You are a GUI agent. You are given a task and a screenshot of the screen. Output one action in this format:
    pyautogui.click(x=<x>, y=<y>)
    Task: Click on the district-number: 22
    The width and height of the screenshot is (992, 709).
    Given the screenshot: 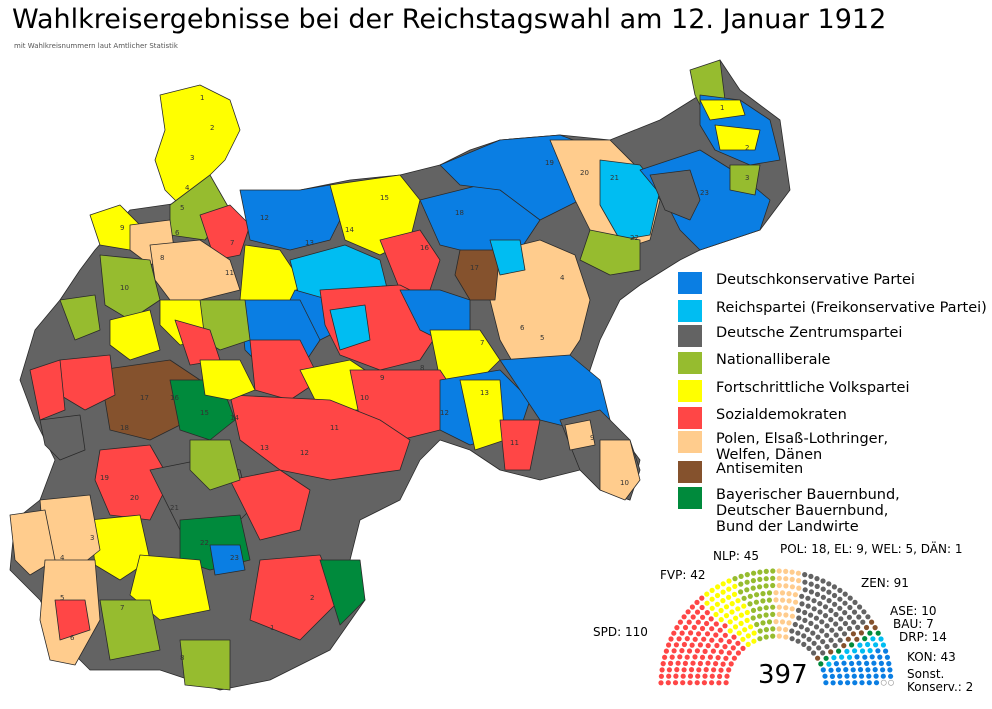 What is the action you would take?
    pyautogui.click(x=634, y=238)
    